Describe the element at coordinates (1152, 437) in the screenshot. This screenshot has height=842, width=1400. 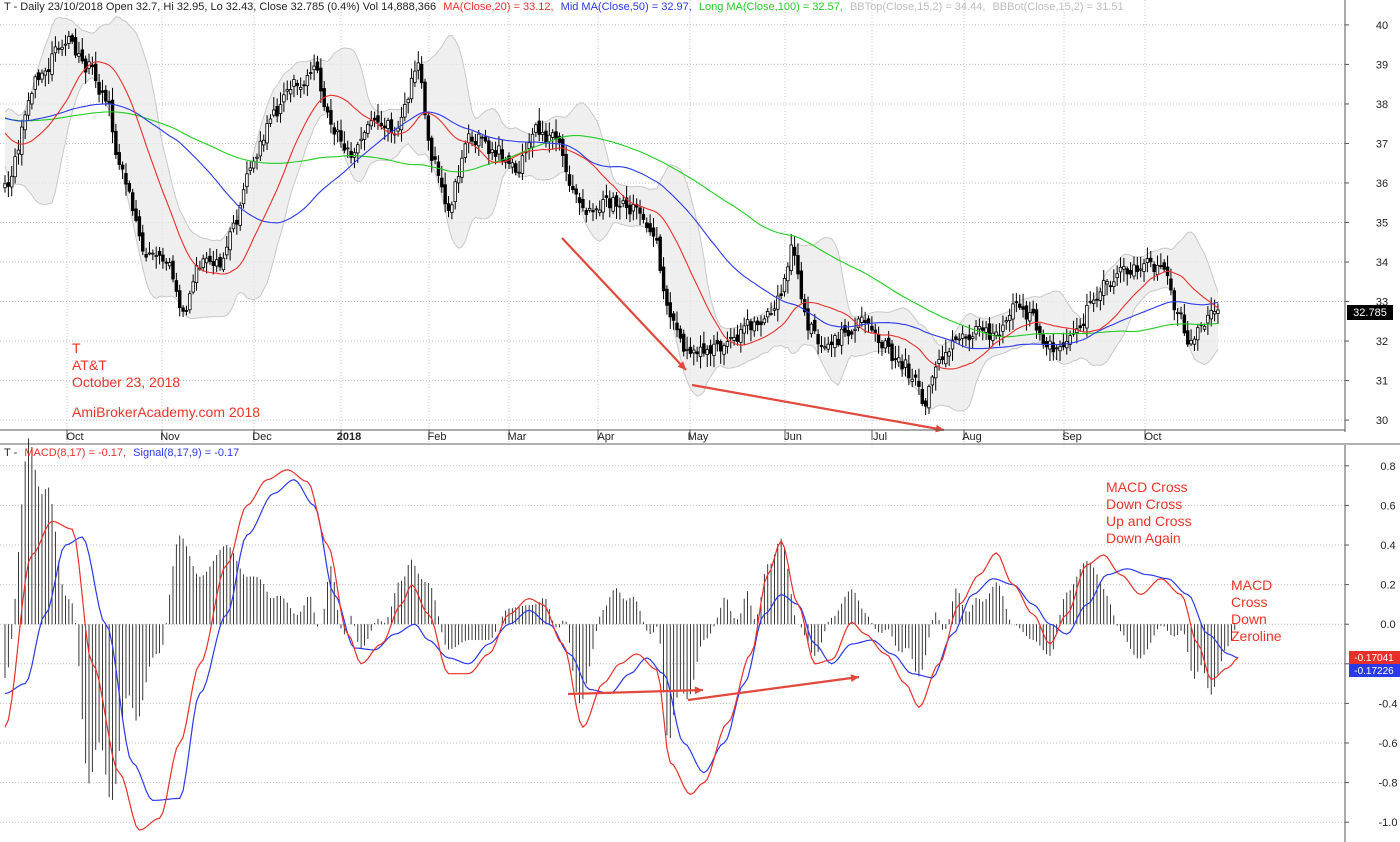
I see `month-label: Oct` at that location.